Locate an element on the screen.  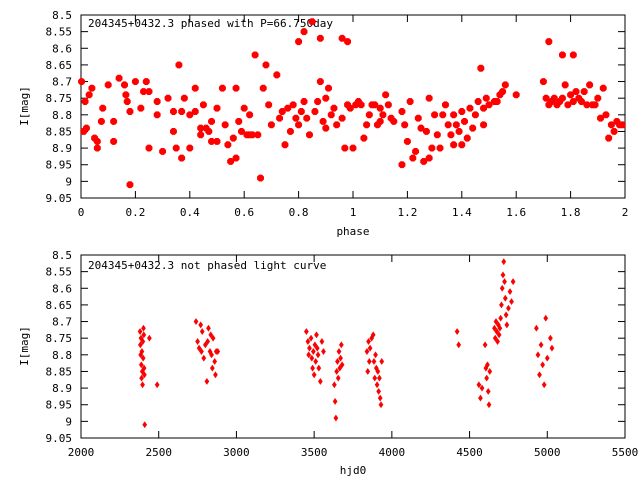
x-tick-label: 2500 is located at coordinates (158, 452).